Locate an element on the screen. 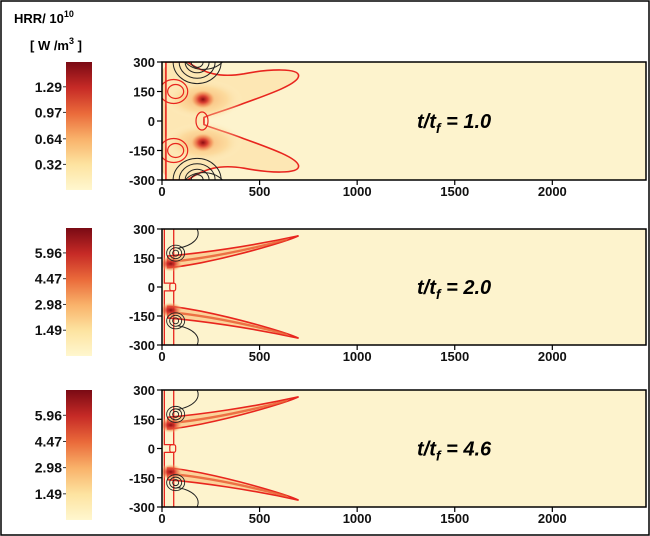 Image resolution: width=650 pixels, height=536 pixels. svg-text: [ W /m3 ] is located at coordinates (56, 44).